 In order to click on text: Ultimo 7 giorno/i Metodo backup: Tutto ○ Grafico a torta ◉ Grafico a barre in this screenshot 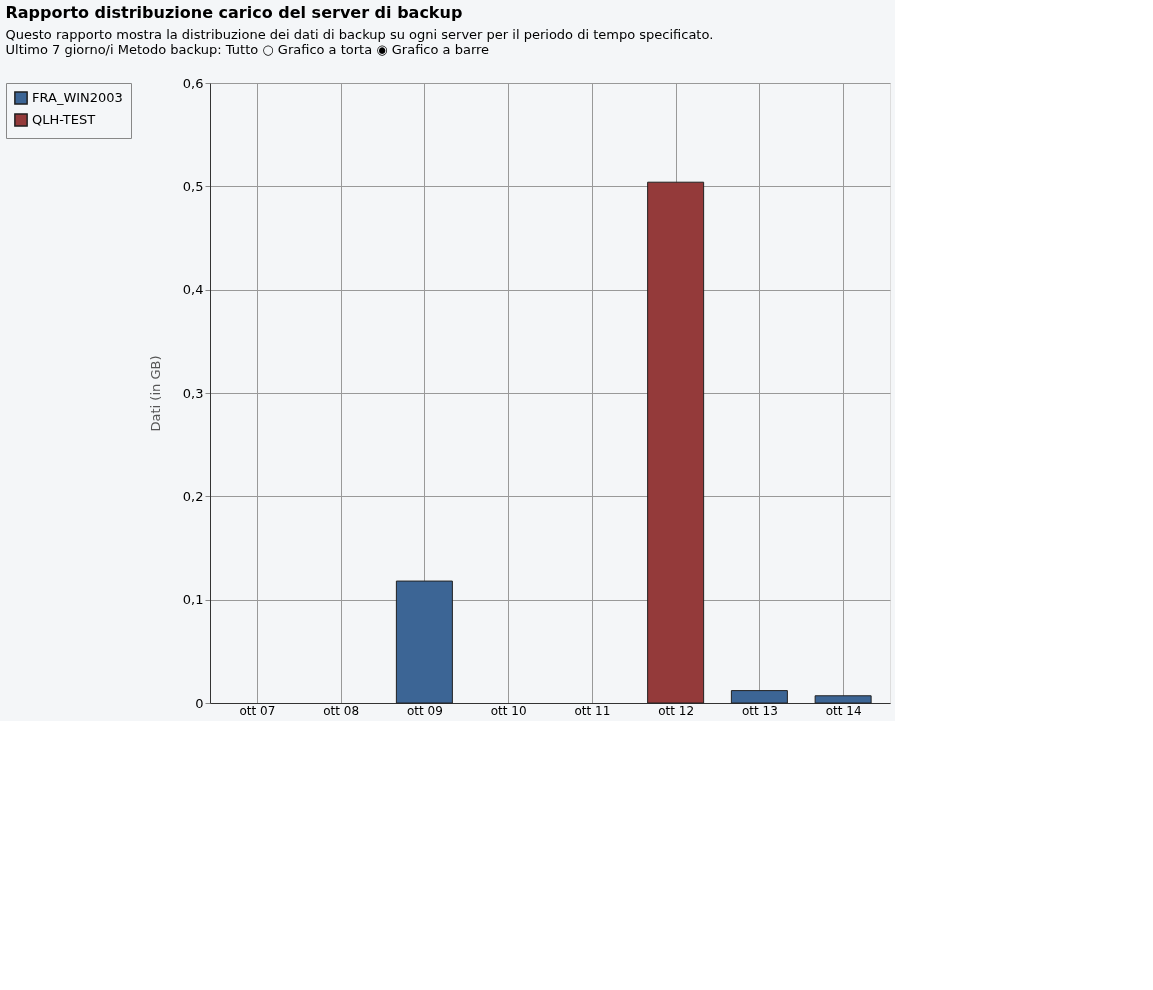, I will do `click(247, 49)`.